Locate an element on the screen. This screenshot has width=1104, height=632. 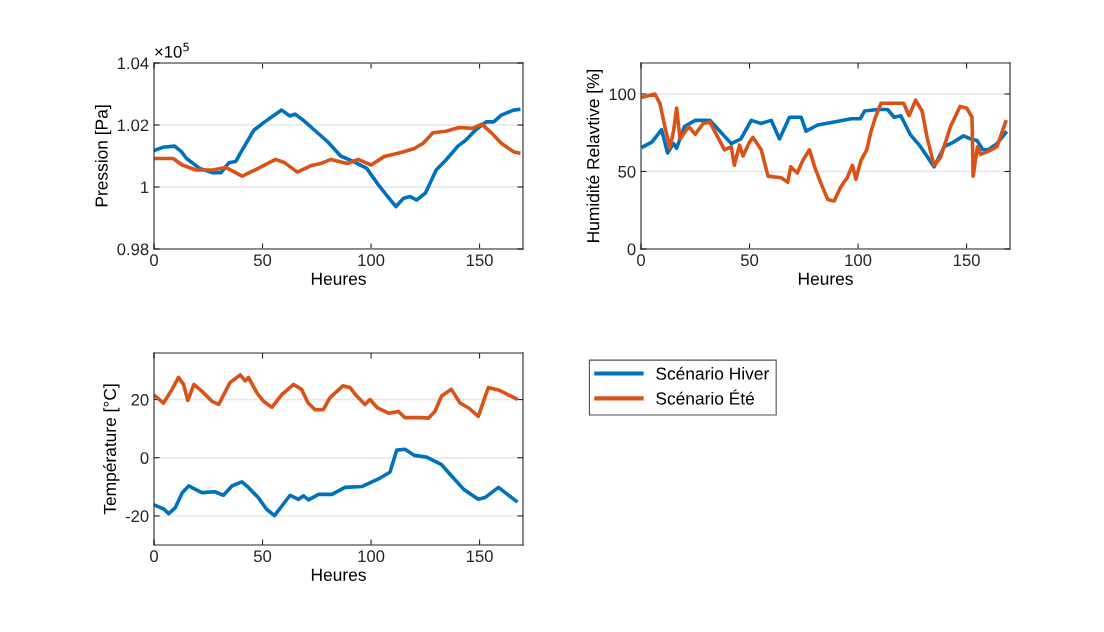
y-tick-label: 1.04 is located at coordinates (133, 63).